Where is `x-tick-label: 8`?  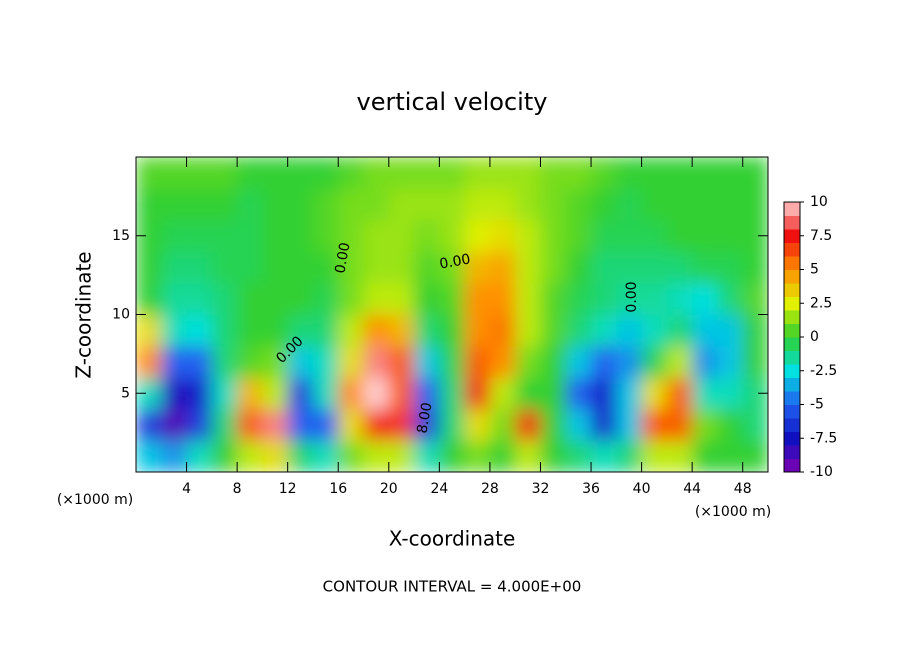
x-tick-label: 8 is located at coordinates (237, 489).